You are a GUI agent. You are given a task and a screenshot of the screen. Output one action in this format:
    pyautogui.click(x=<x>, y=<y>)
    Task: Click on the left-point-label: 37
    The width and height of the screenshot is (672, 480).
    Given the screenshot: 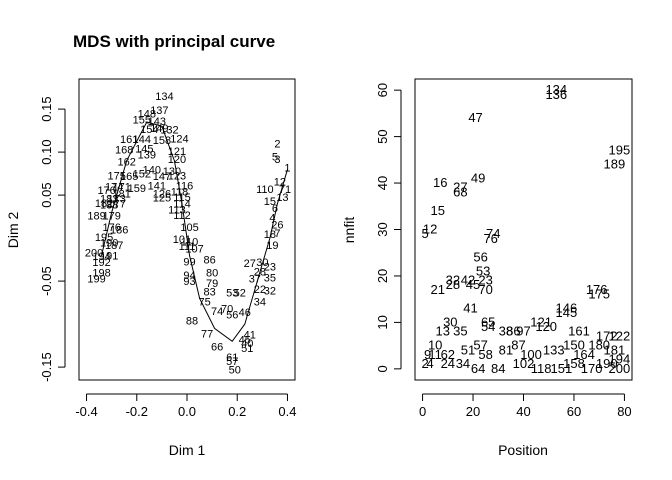 What is the action you would take?
    pyautogui.click(x=255, y=280)
    